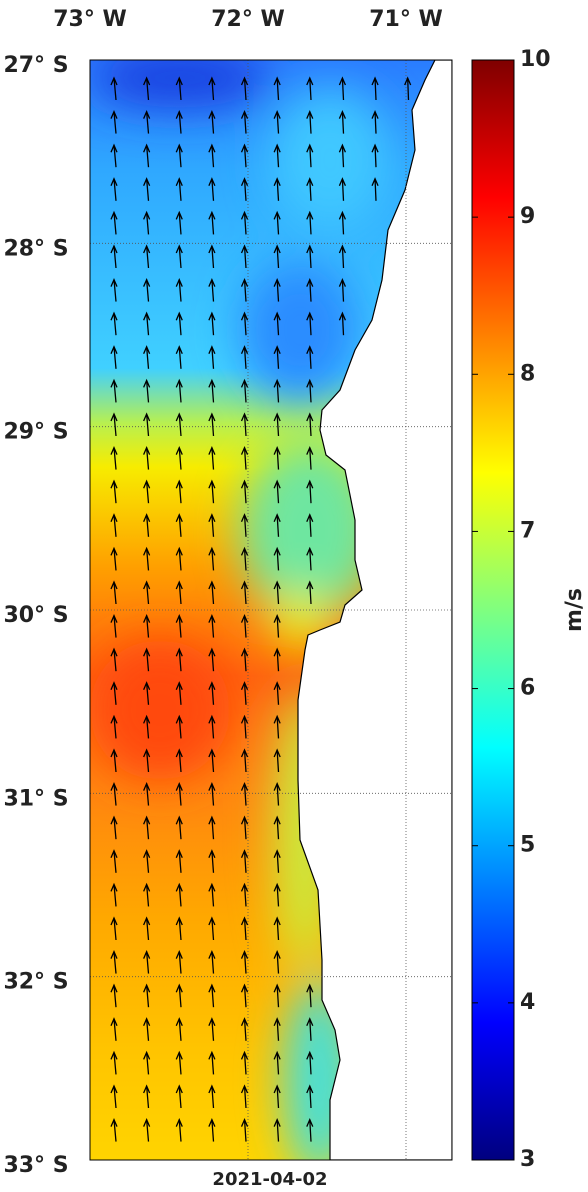 This screenshot has width=588, height=1192. Describe the element at coordinates (35, 798) in the screenshot. I see `latitude-label: 31° S` at that location.